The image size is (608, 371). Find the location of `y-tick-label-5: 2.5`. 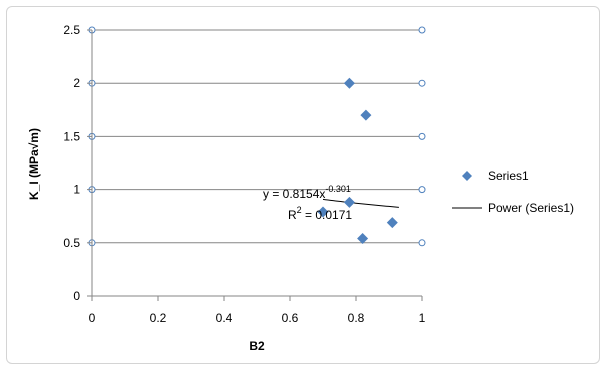

y-tick-label-5: 2.5 is located at coordinates (71, 30).